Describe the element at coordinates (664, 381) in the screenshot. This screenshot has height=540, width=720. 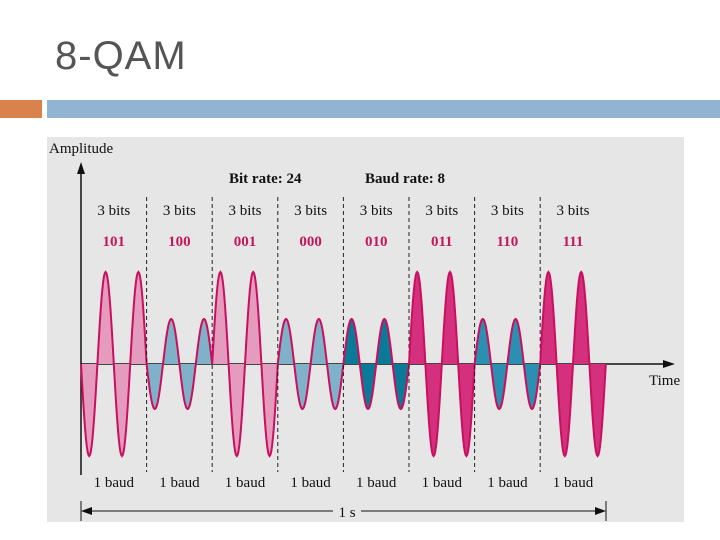
I see `x-axis-label: Time` at that location.